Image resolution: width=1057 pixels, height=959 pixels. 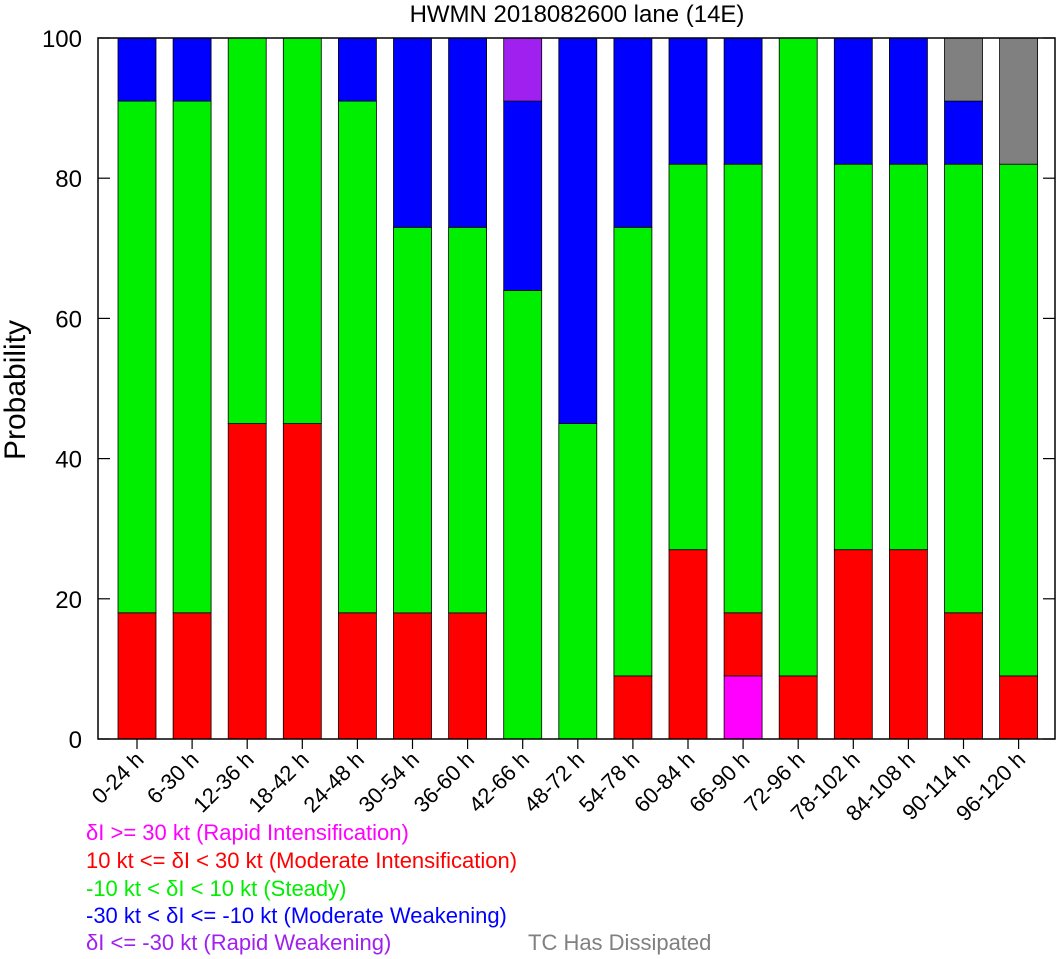 I want to click on y-tick-label-4: 80, so click(x=68, y=179).